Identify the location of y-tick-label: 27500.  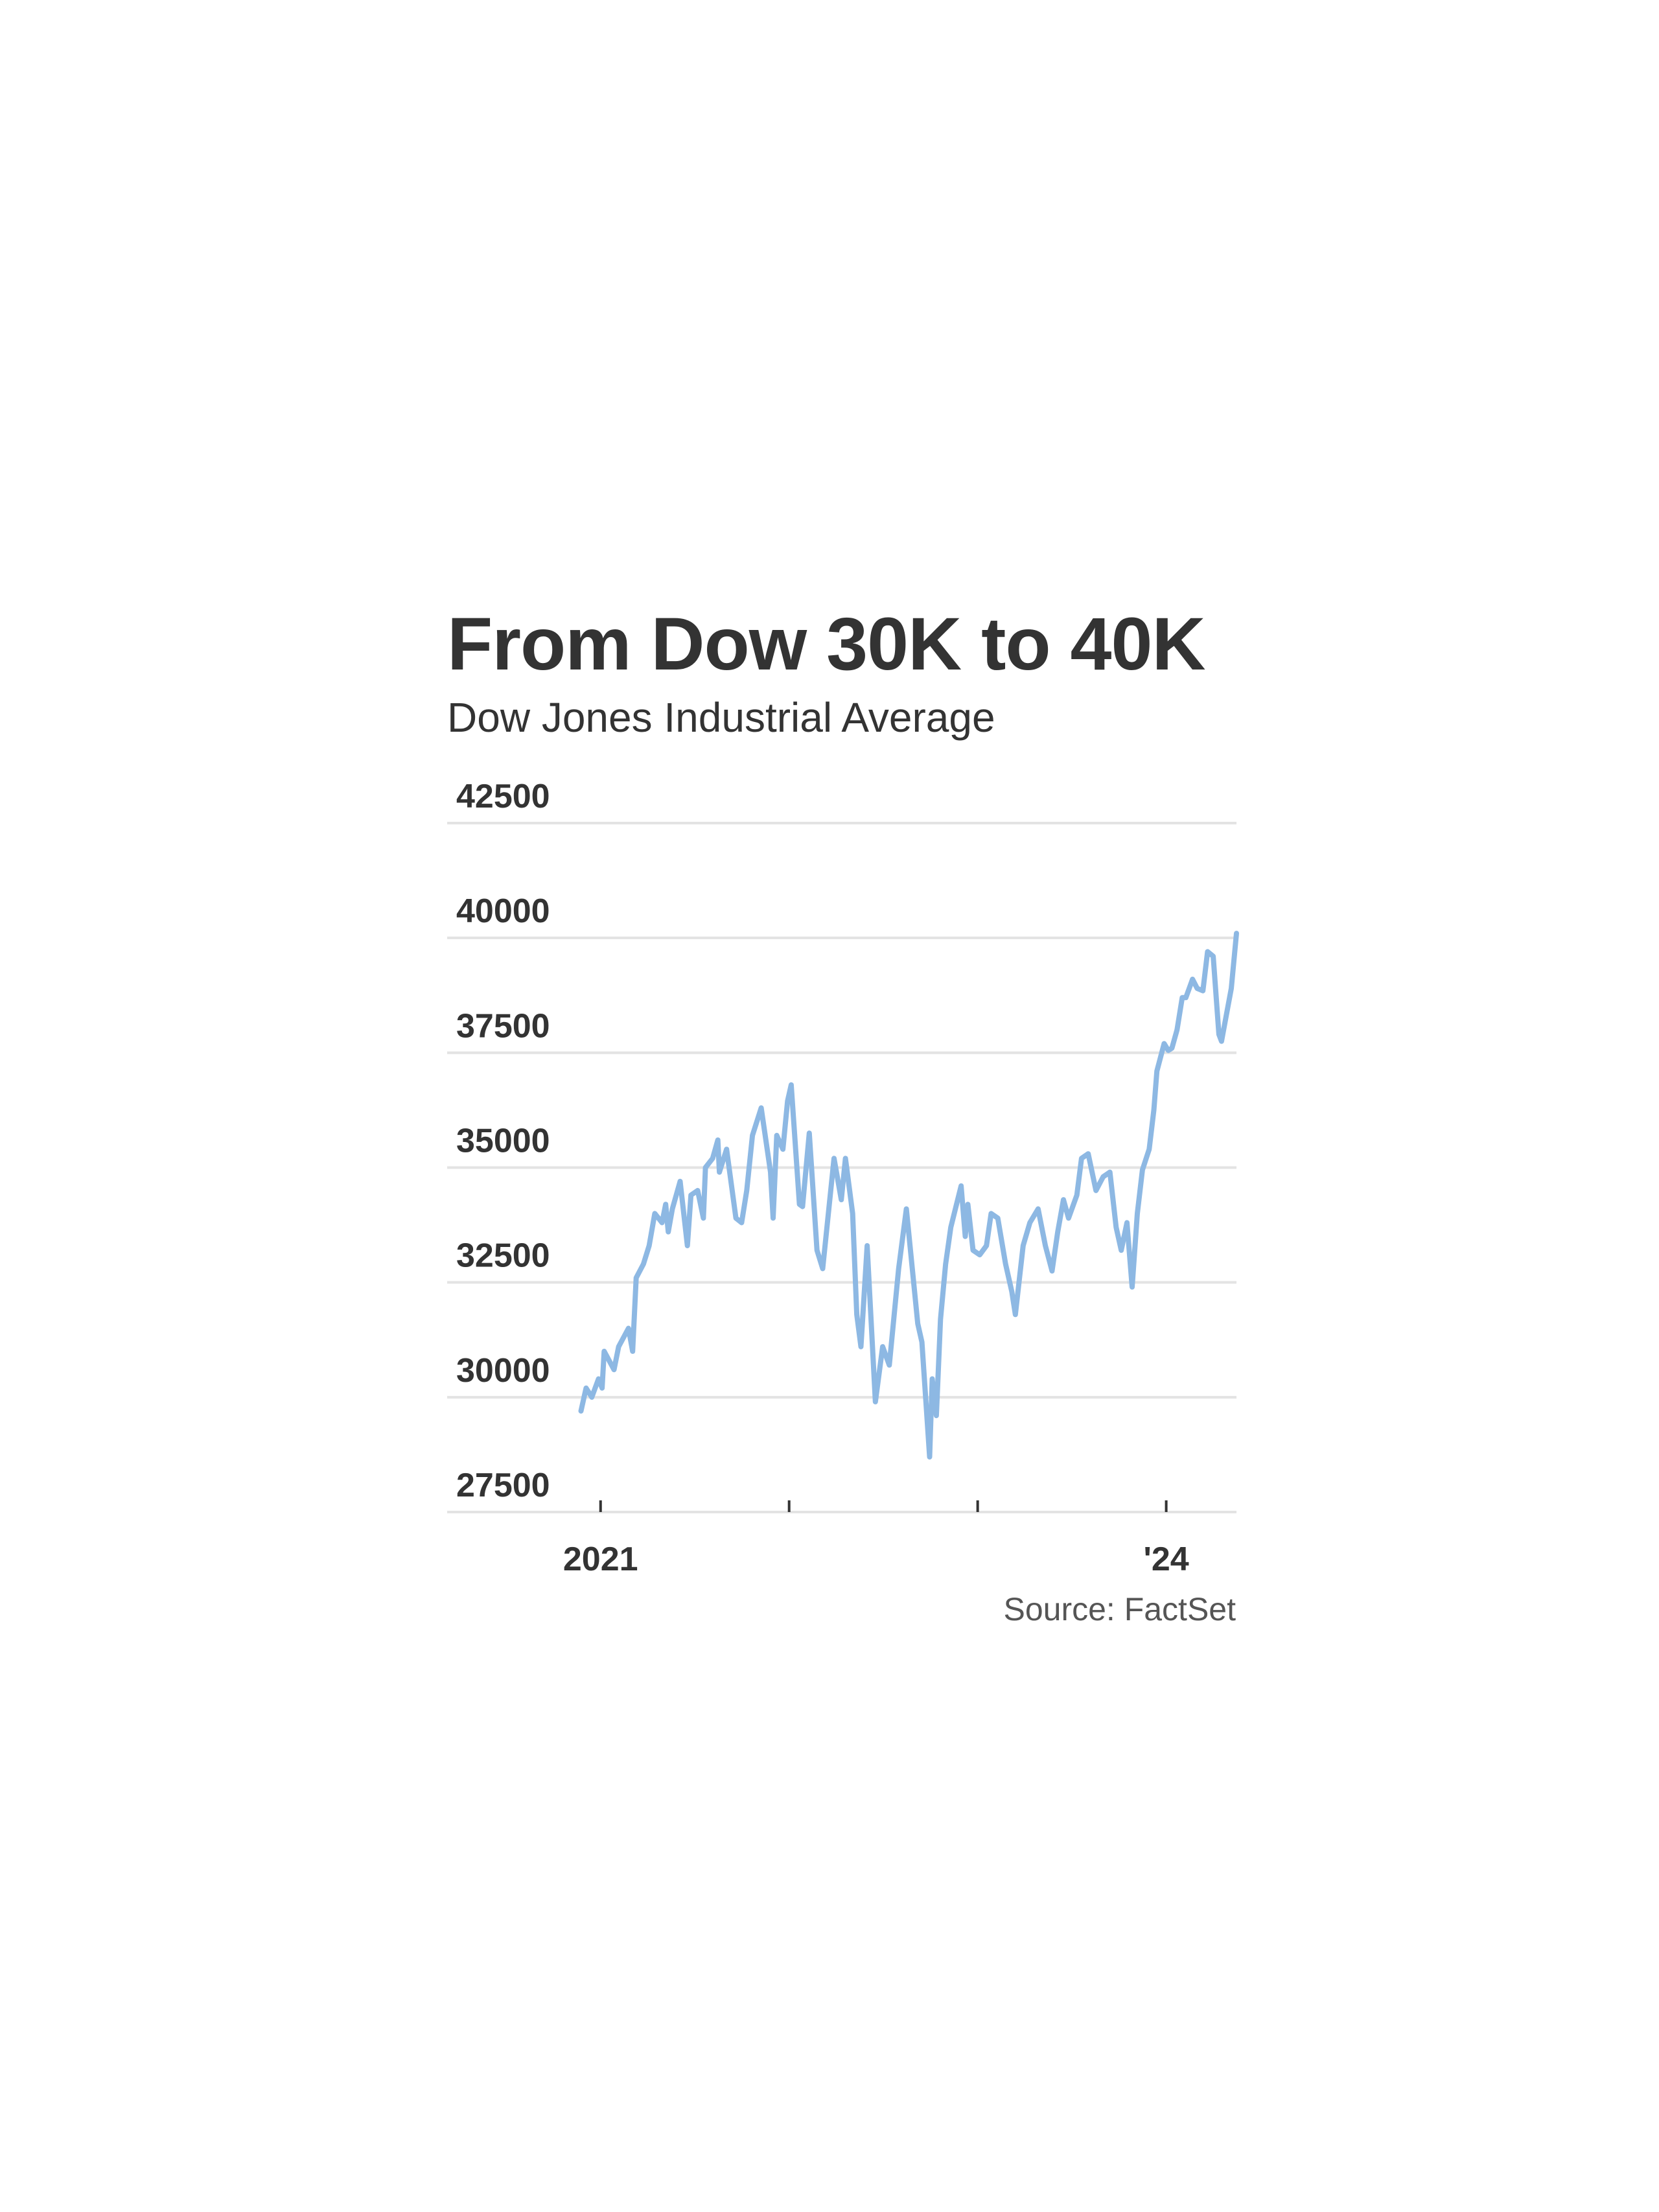
(503, 1485).